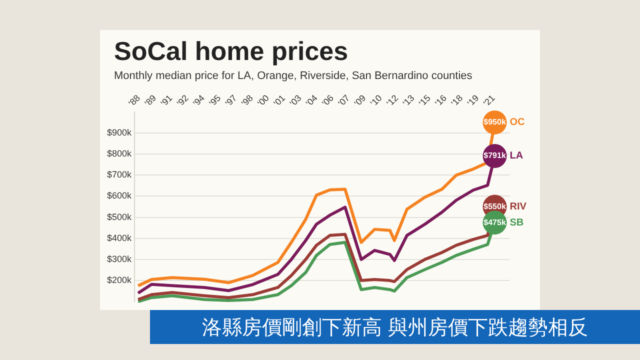  What do you see at coordinates (517, 222) in the screenshot?
I see `series-label: SB` at bounding box center [517, 222].